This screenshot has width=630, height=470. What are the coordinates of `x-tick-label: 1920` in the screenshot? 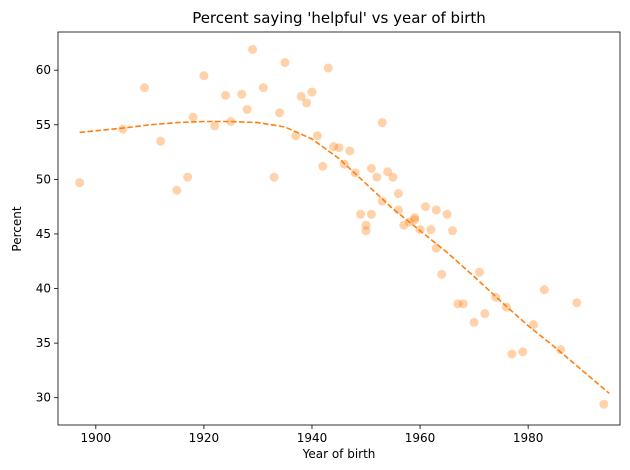 It's located at (204, 438).